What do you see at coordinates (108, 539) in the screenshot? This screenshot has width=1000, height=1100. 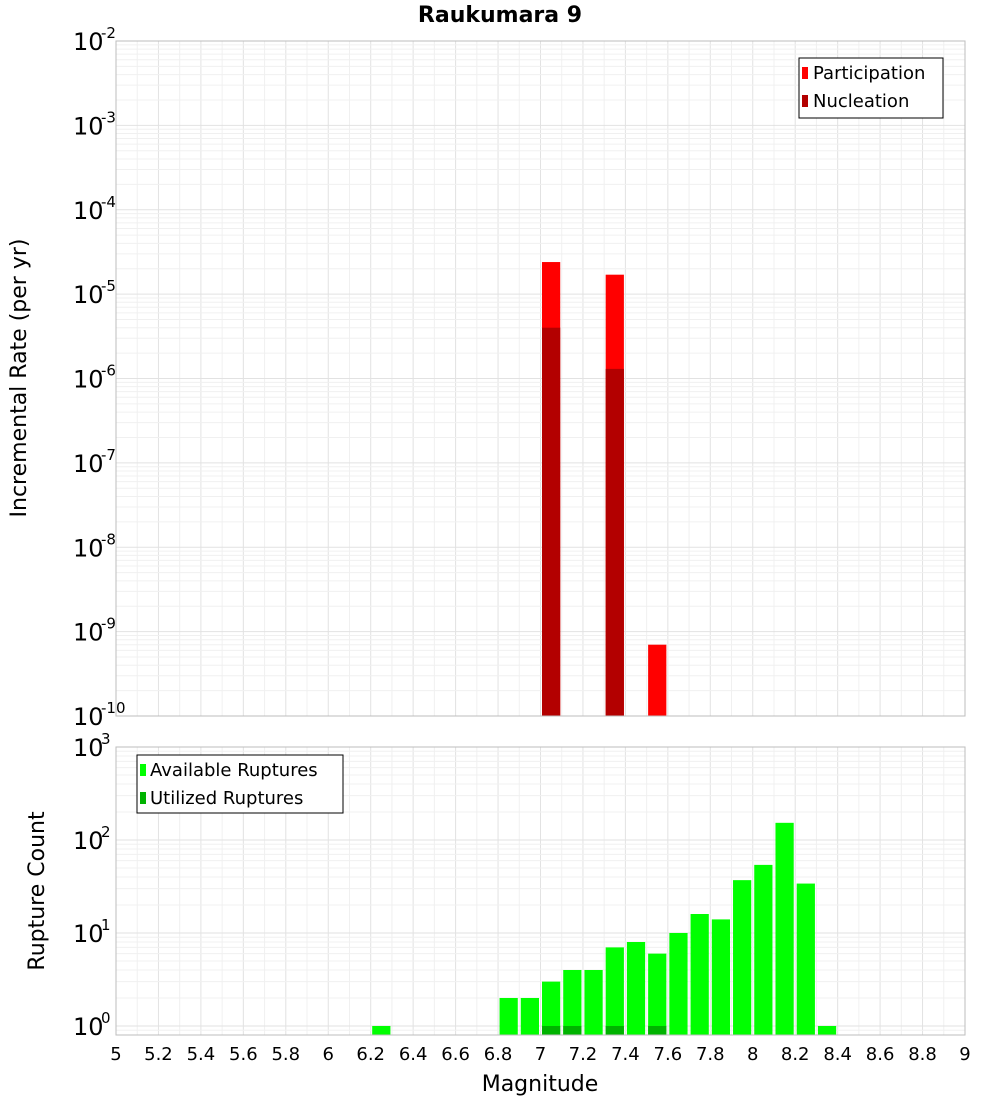 I see `rate-y-tick-exponent: -8` at bounding box center [108, 539].